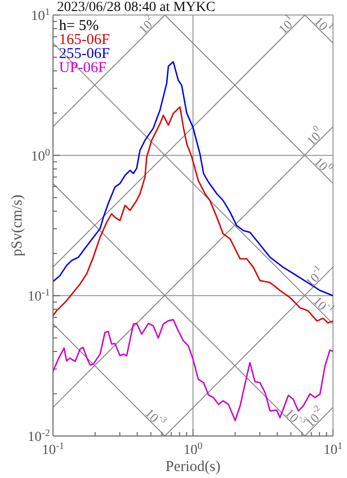 The image size is (347, 478). Describe the element at coordinates (333, 449) in the screenshot. I see `x-tick-label: 10$^{1}$` at that location.